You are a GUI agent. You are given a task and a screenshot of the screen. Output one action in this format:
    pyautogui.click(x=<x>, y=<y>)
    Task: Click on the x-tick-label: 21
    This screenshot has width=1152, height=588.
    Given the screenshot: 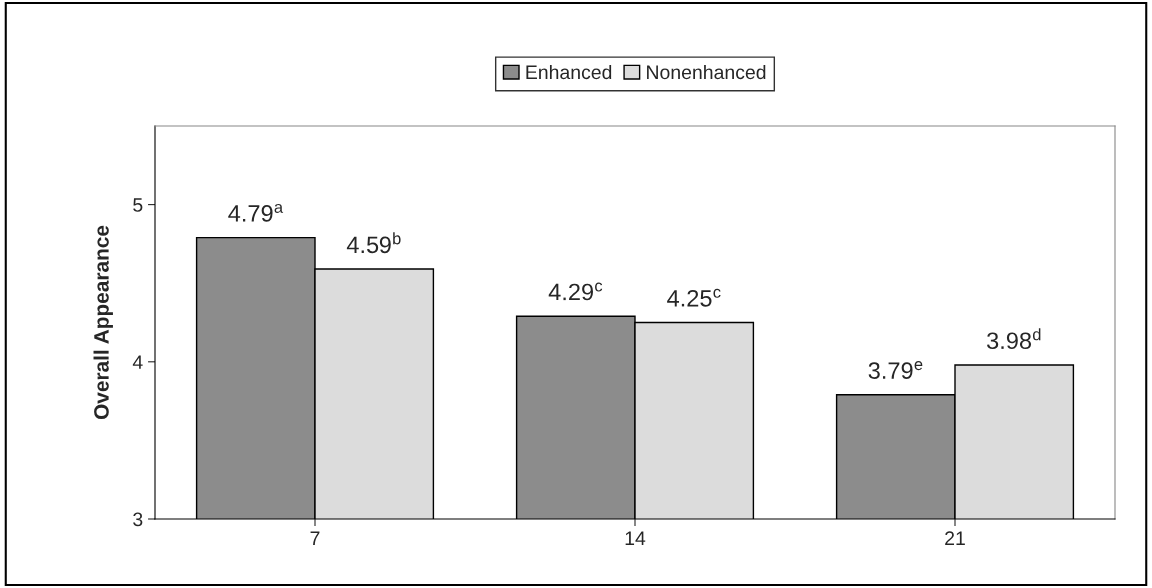 What is the action you would take?
    pyautogui.click(x=955, y=538)
    